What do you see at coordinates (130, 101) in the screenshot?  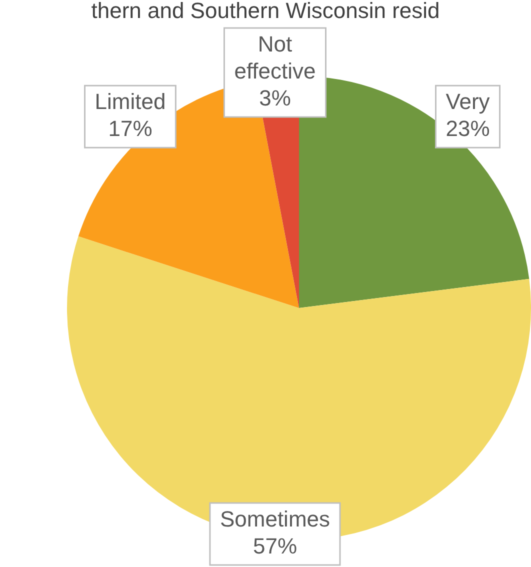 I see `slice-label: Limited` at bounding box center [130, 101].